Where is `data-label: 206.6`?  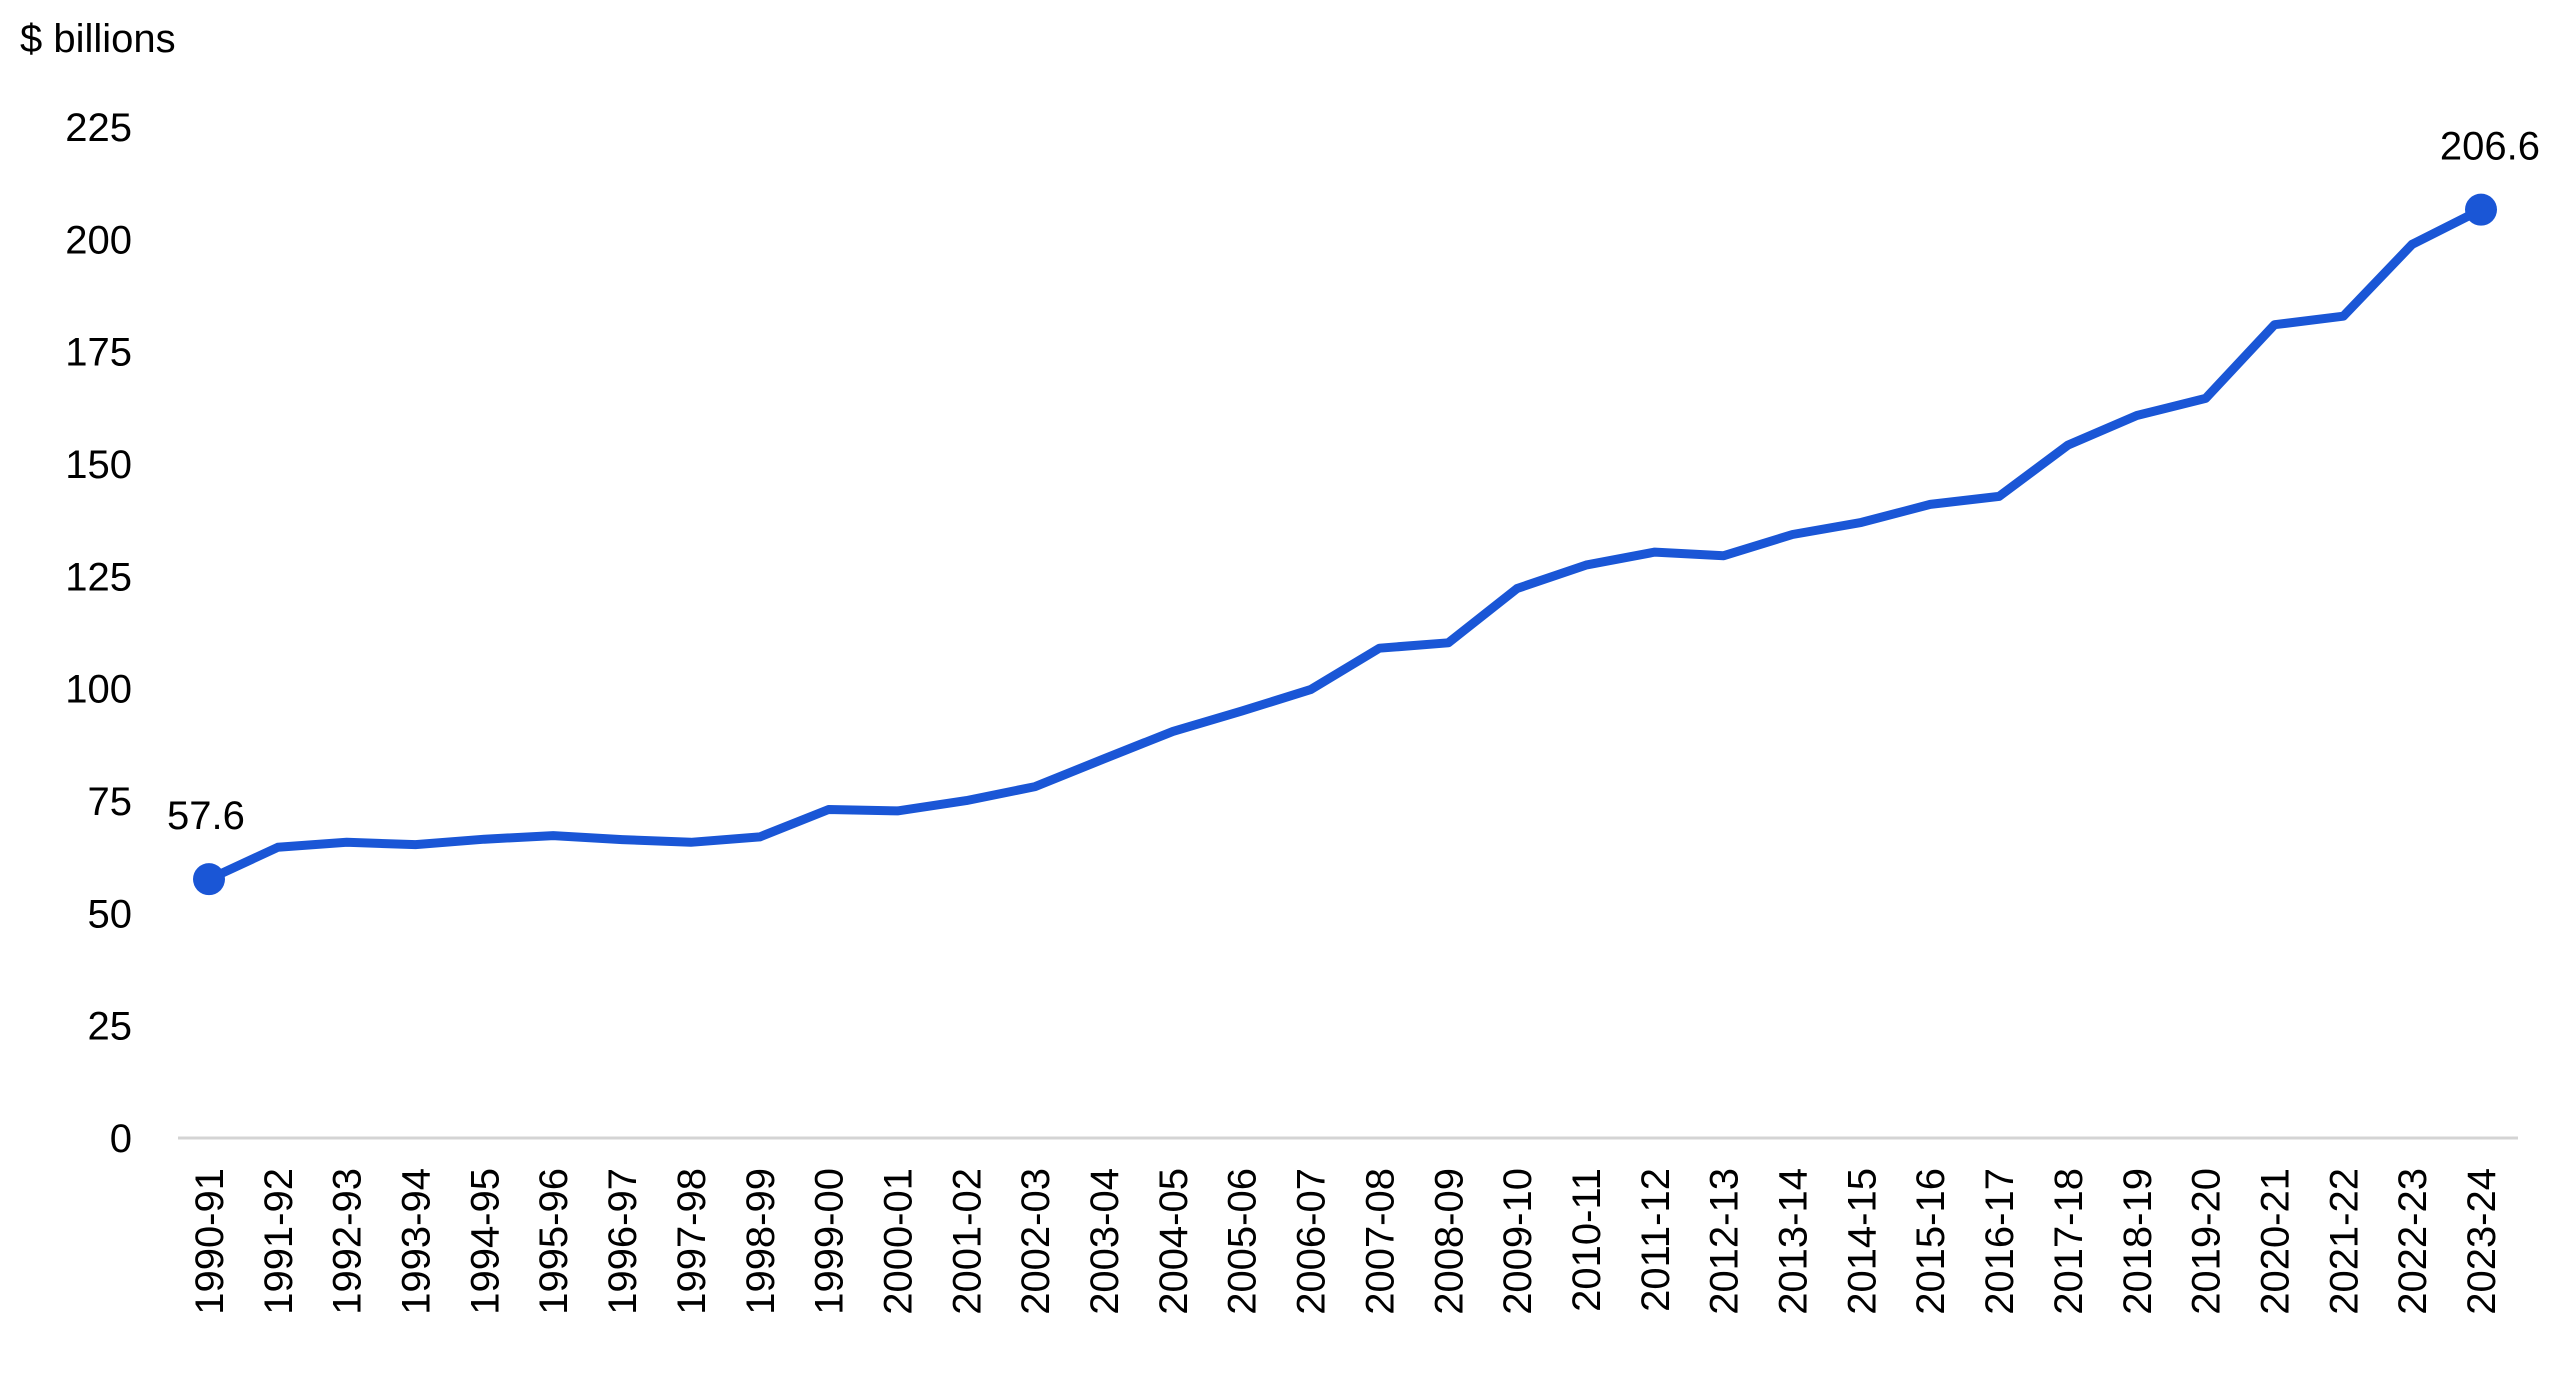 data-label: 206.6 is located at coordinates (2490, 147).